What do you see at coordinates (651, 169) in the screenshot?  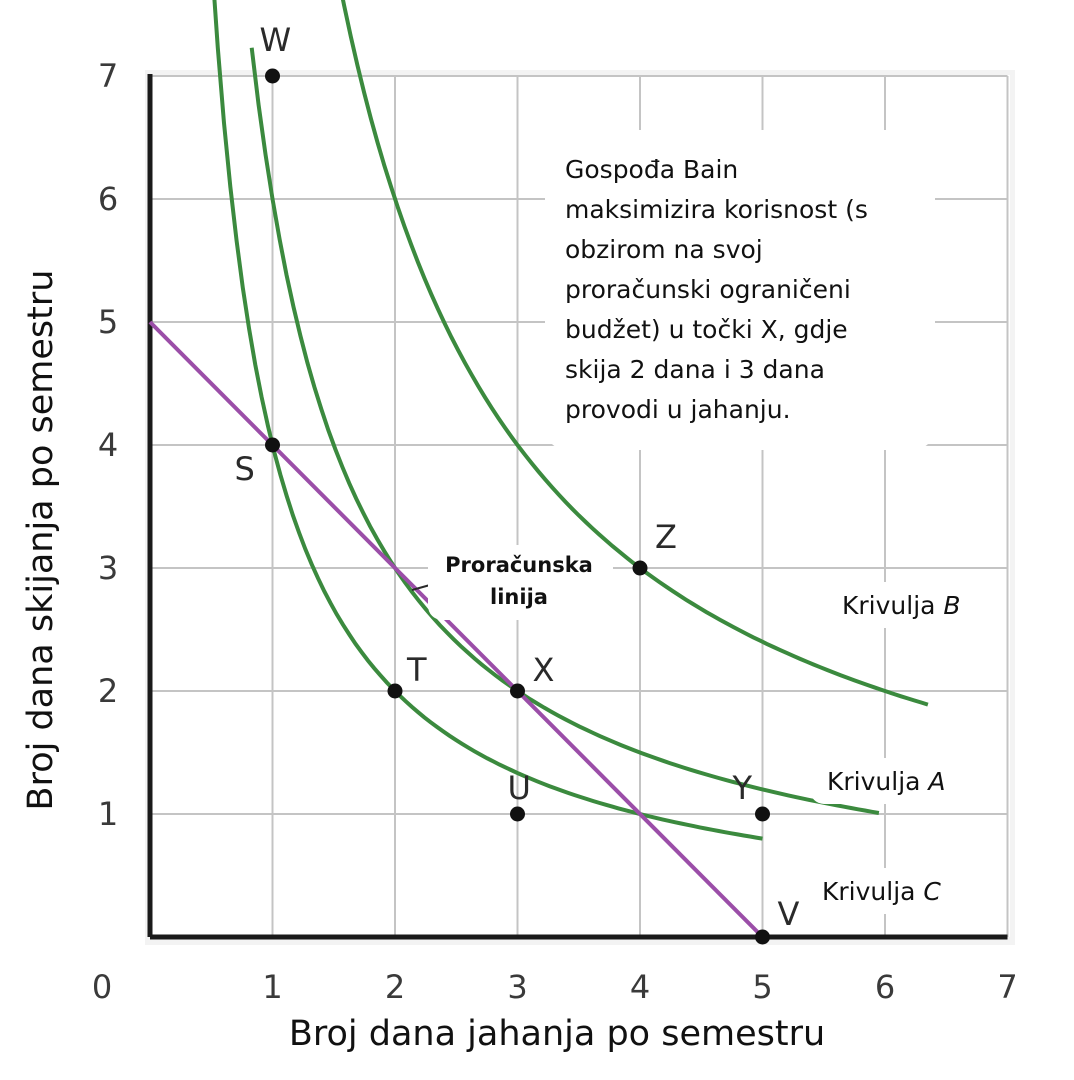 I see `annotation-text-line: Gospođa Bain` at bounding box center [651, 169].